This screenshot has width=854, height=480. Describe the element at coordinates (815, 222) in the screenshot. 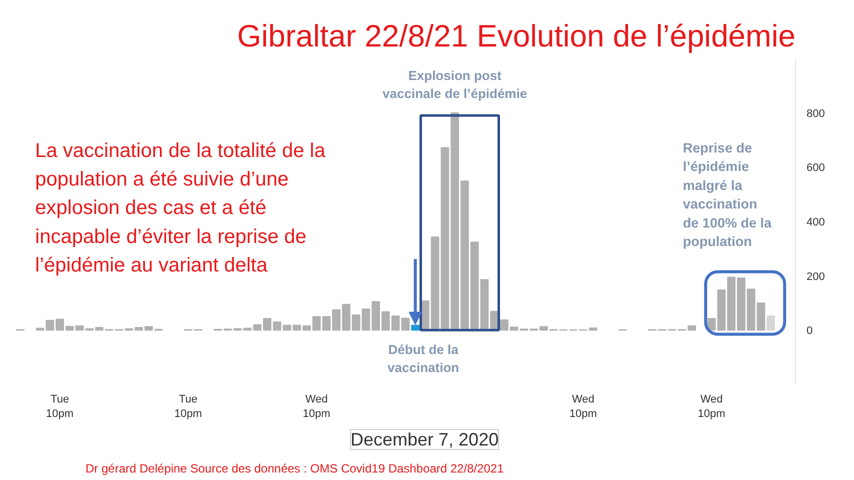

I see `y-tick-label: 400` at that location.